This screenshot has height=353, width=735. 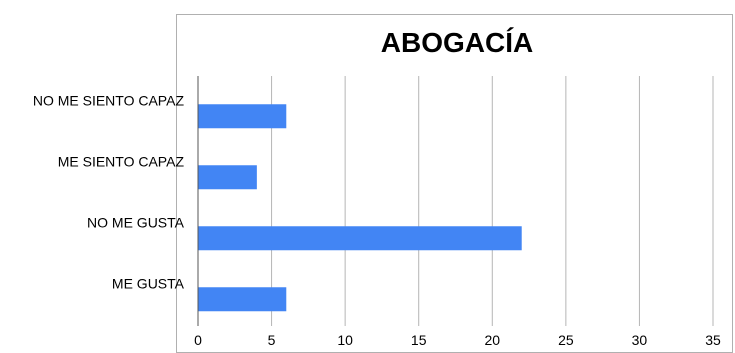 What do you see at coordinates (272, 340) in the screenshot?
I see `x-tick-label: 5` at bounding box center [272, 340].